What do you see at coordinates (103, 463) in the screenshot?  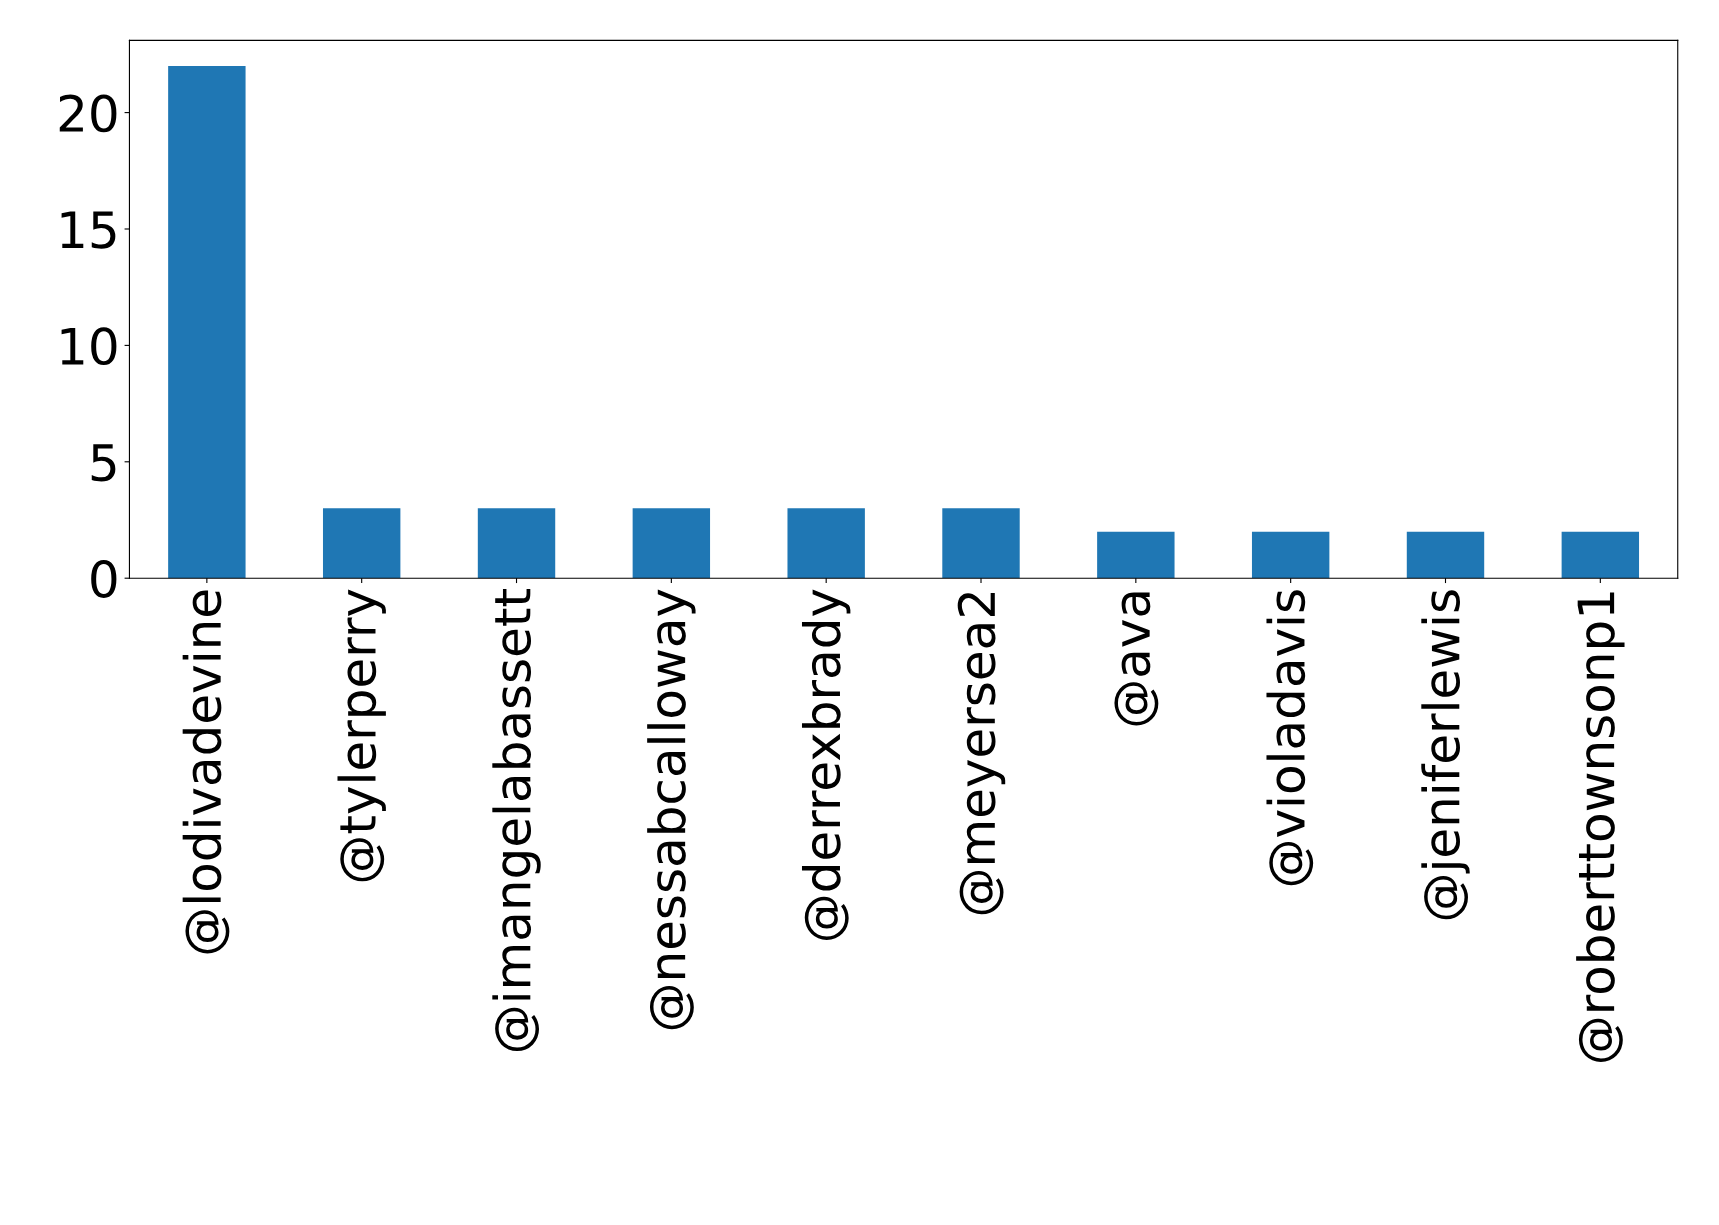 I see `y-tick-label: 5` at bounding box center [103, 463].